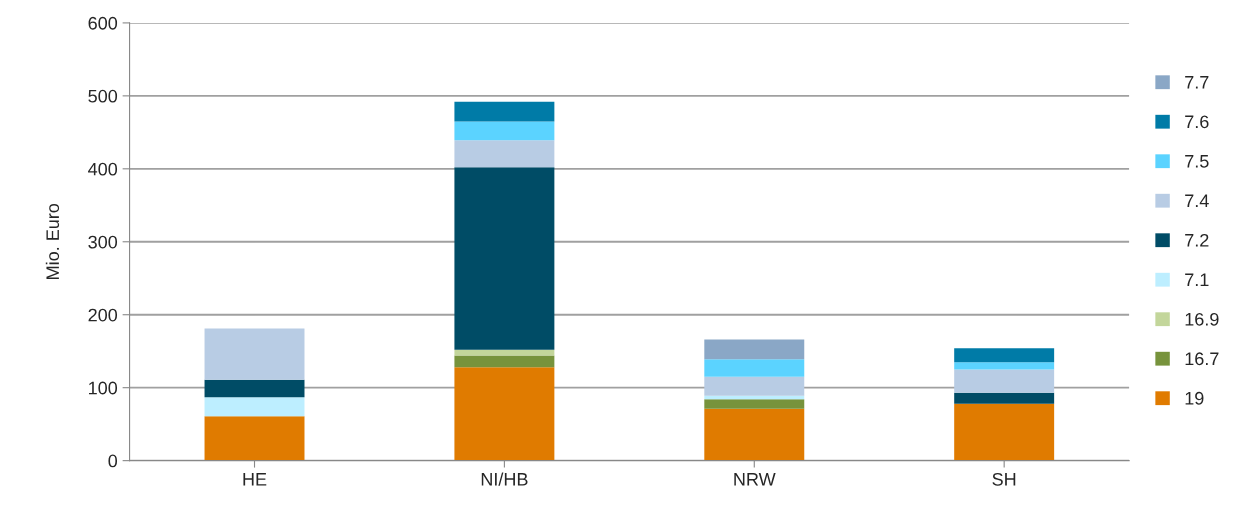 This screenshot has height=509, width=1234. What do you see at coordinates (1202, 359) in the screenshot?
I see `legend-label: 16.7` at bounding box center [1202, 359].